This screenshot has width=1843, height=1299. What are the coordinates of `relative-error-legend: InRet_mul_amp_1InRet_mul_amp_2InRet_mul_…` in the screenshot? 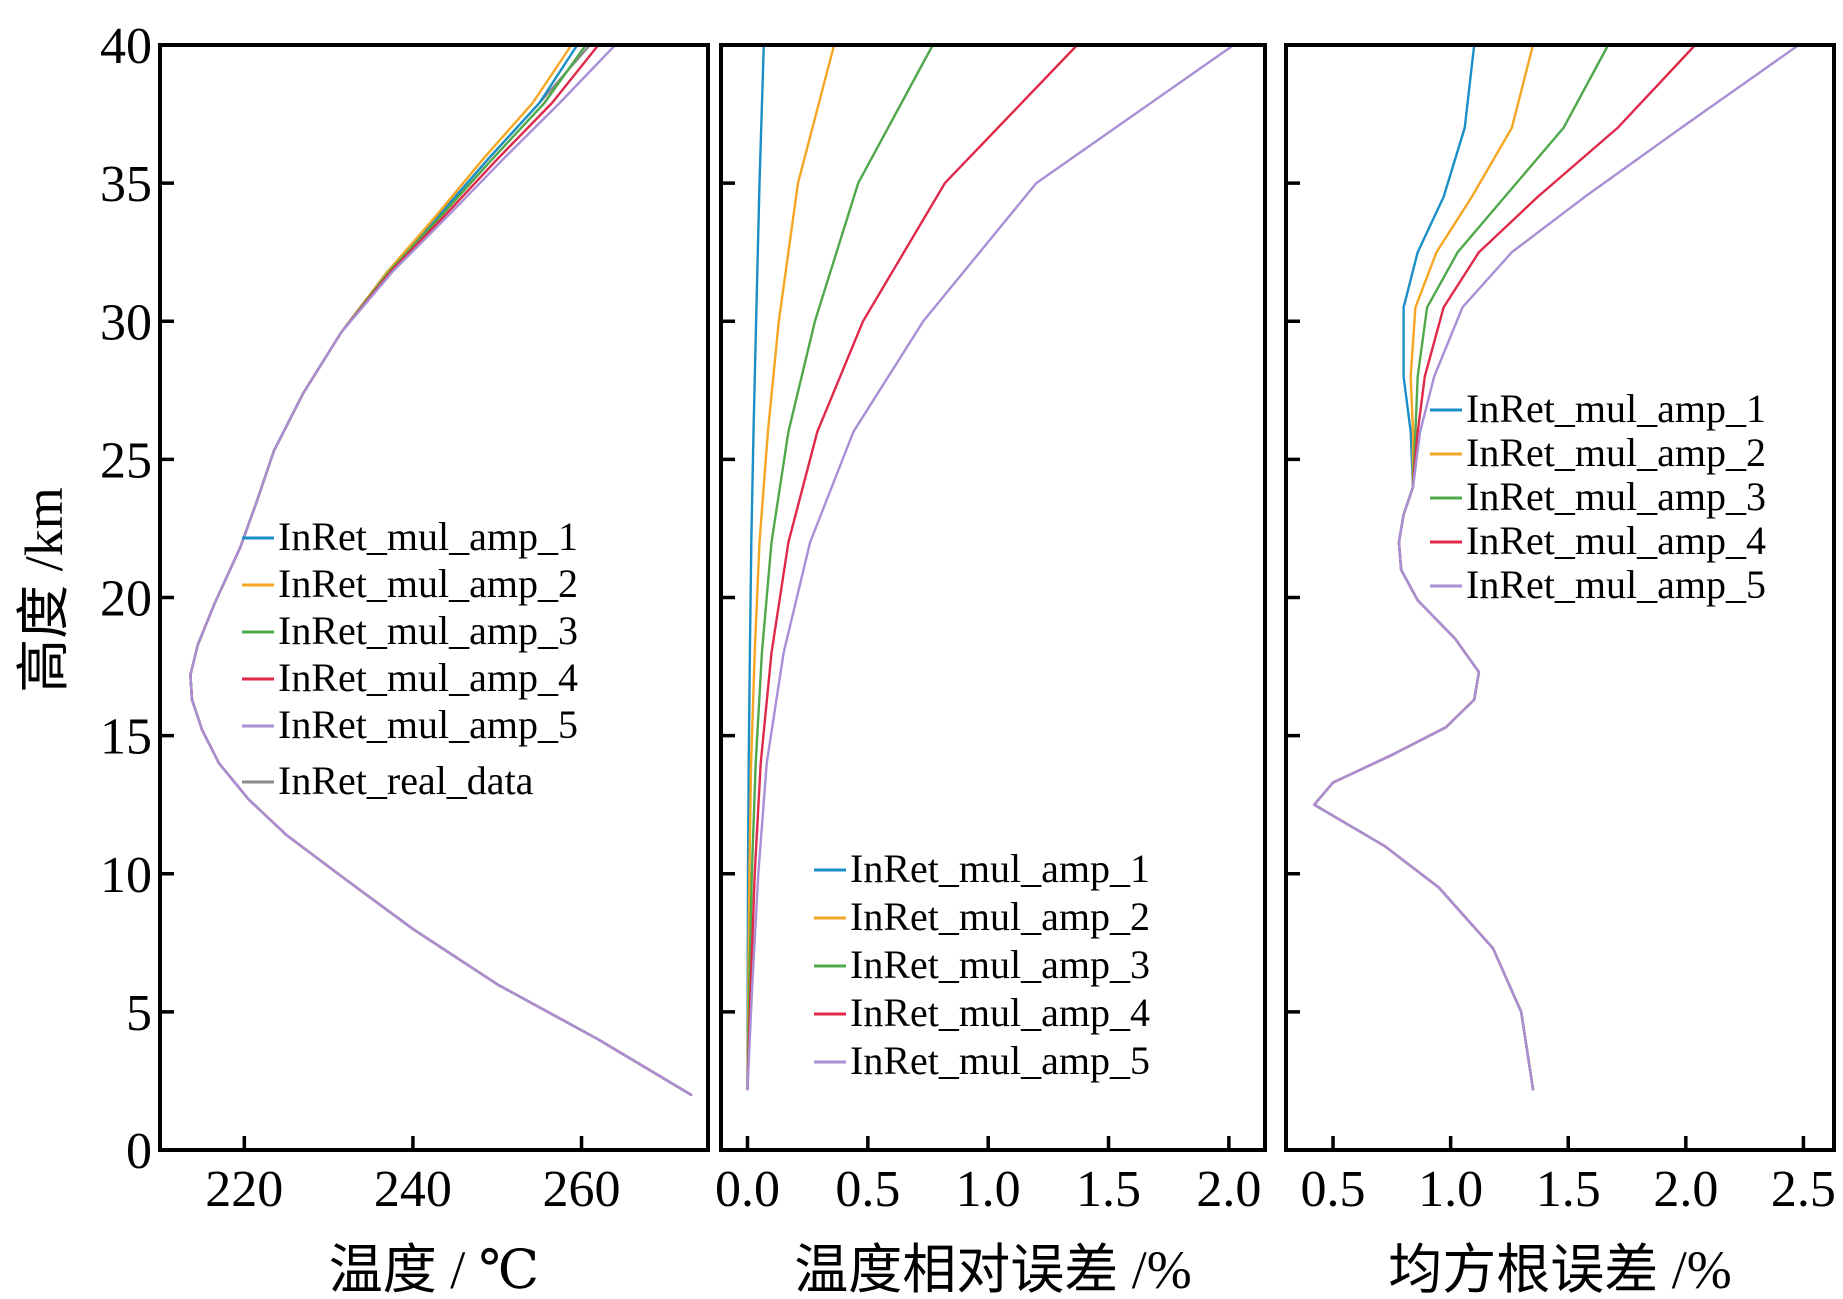 It's located at (982, 964).